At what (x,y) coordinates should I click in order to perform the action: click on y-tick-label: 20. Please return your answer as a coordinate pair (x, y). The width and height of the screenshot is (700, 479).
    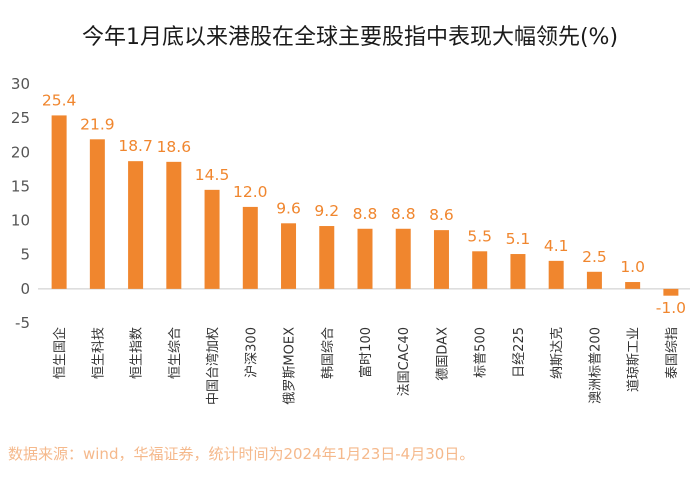
    Looking at the image, I should click on (20, 152).